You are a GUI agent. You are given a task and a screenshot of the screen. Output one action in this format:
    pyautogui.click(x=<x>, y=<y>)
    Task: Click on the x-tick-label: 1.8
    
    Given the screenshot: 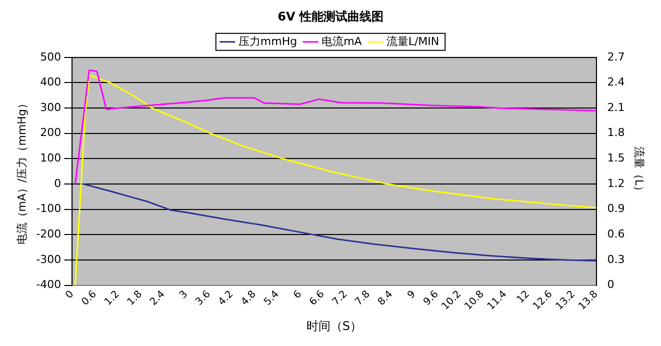 What is the action you would take?
    pyautogui.click(x=134, y=298)
    